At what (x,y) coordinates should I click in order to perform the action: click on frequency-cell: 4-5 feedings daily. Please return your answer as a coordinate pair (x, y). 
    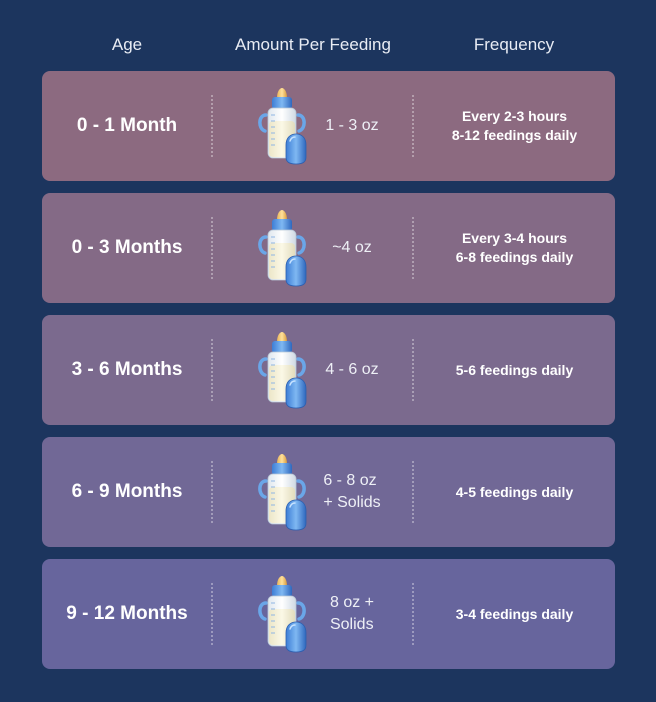
    Looking at the image, I should click on (514, 492).